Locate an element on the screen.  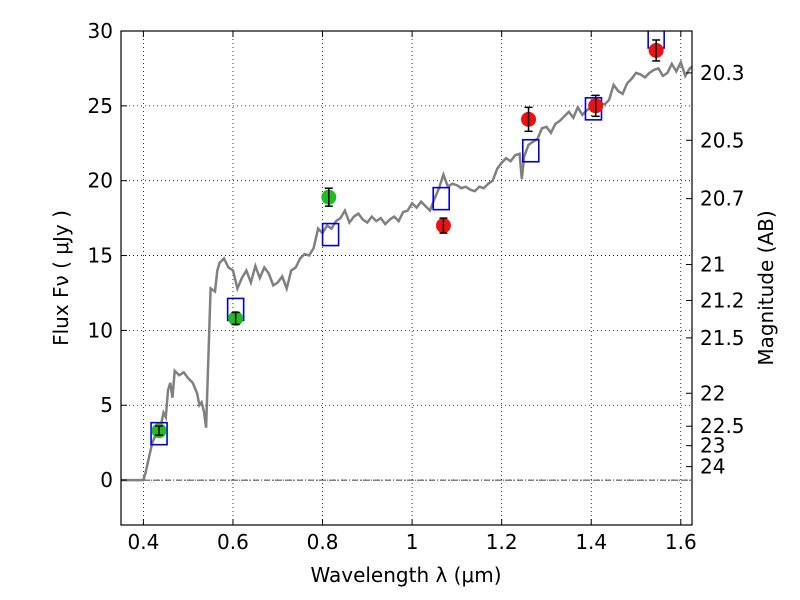
y-tick-label: 10 is located at coordinates (100, 330).